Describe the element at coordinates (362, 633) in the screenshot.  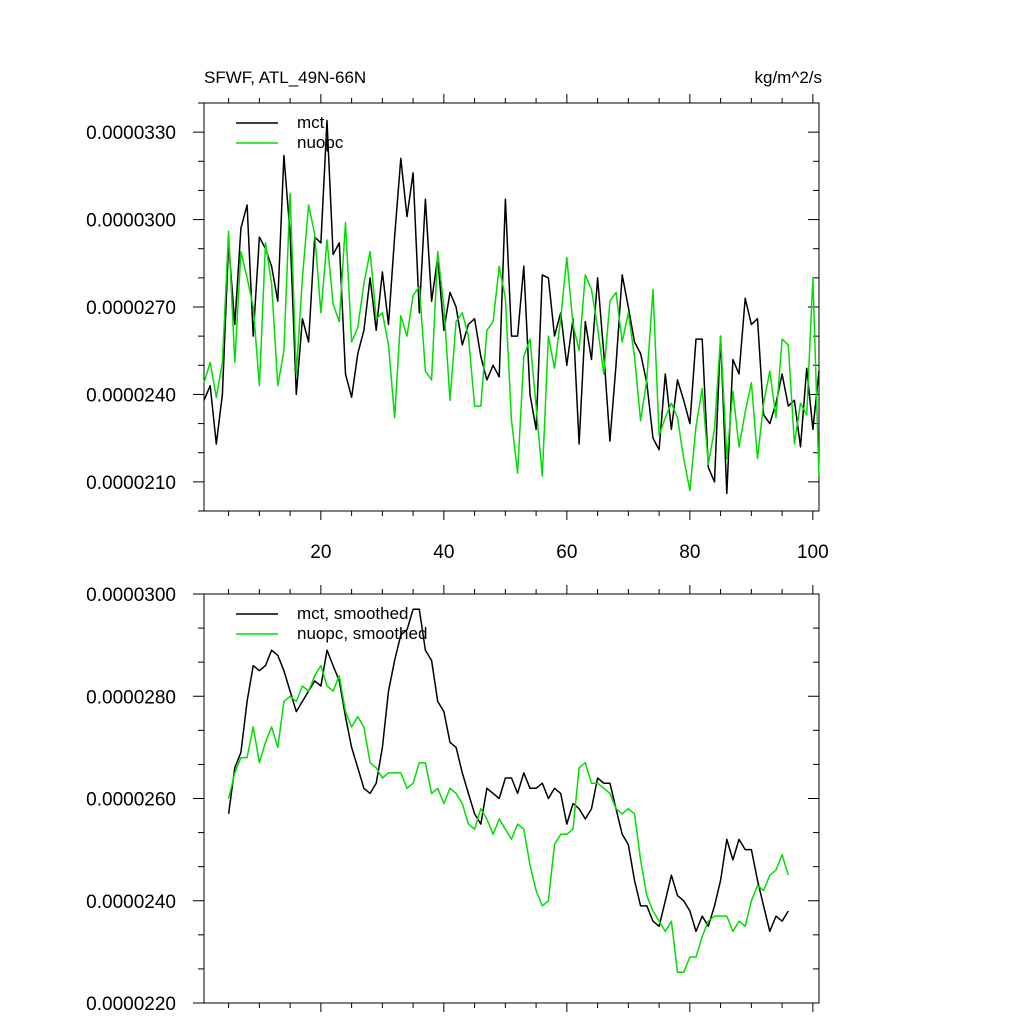
I see `legend-label: nuopc, smoothed` at that location.